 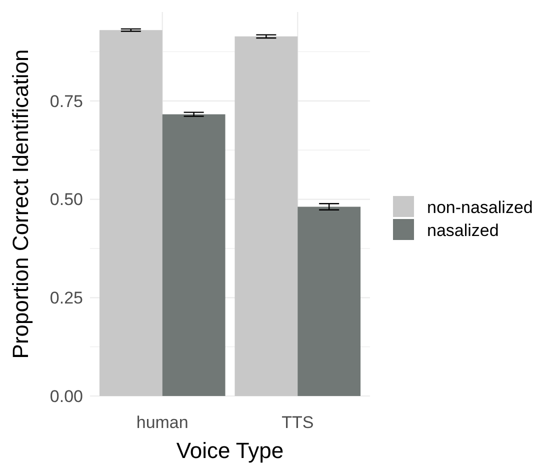 What do you see at coordinates (480, 207) in the screenshot?
I see `legend-label: non-nasalized` at bounding box center [480, 207].